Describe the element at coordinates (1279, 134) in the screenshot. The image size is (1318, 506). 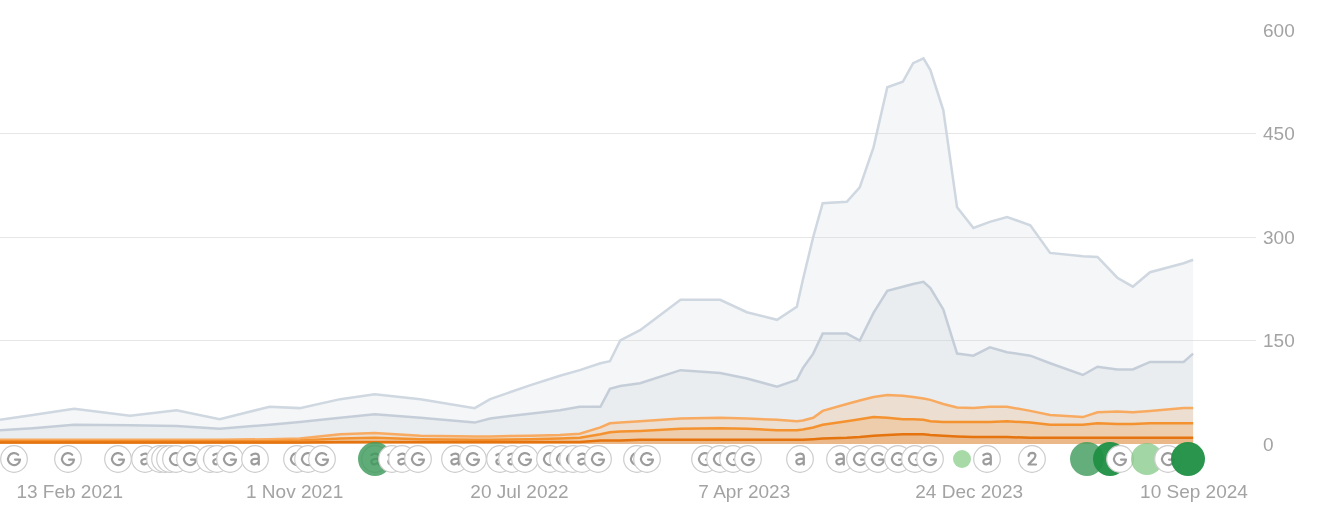
I see `y-tick-label: 450` at that location.